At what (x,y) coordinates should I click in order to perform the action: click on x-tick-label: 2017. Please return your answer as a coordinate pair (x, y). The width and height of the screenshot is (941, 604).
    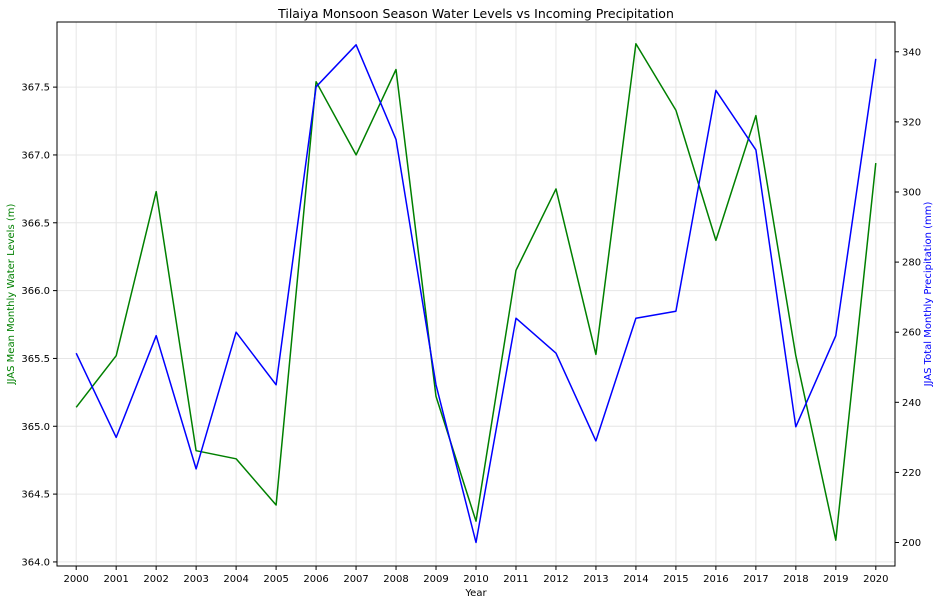
    Looking at the image, I should click on (755, 579).